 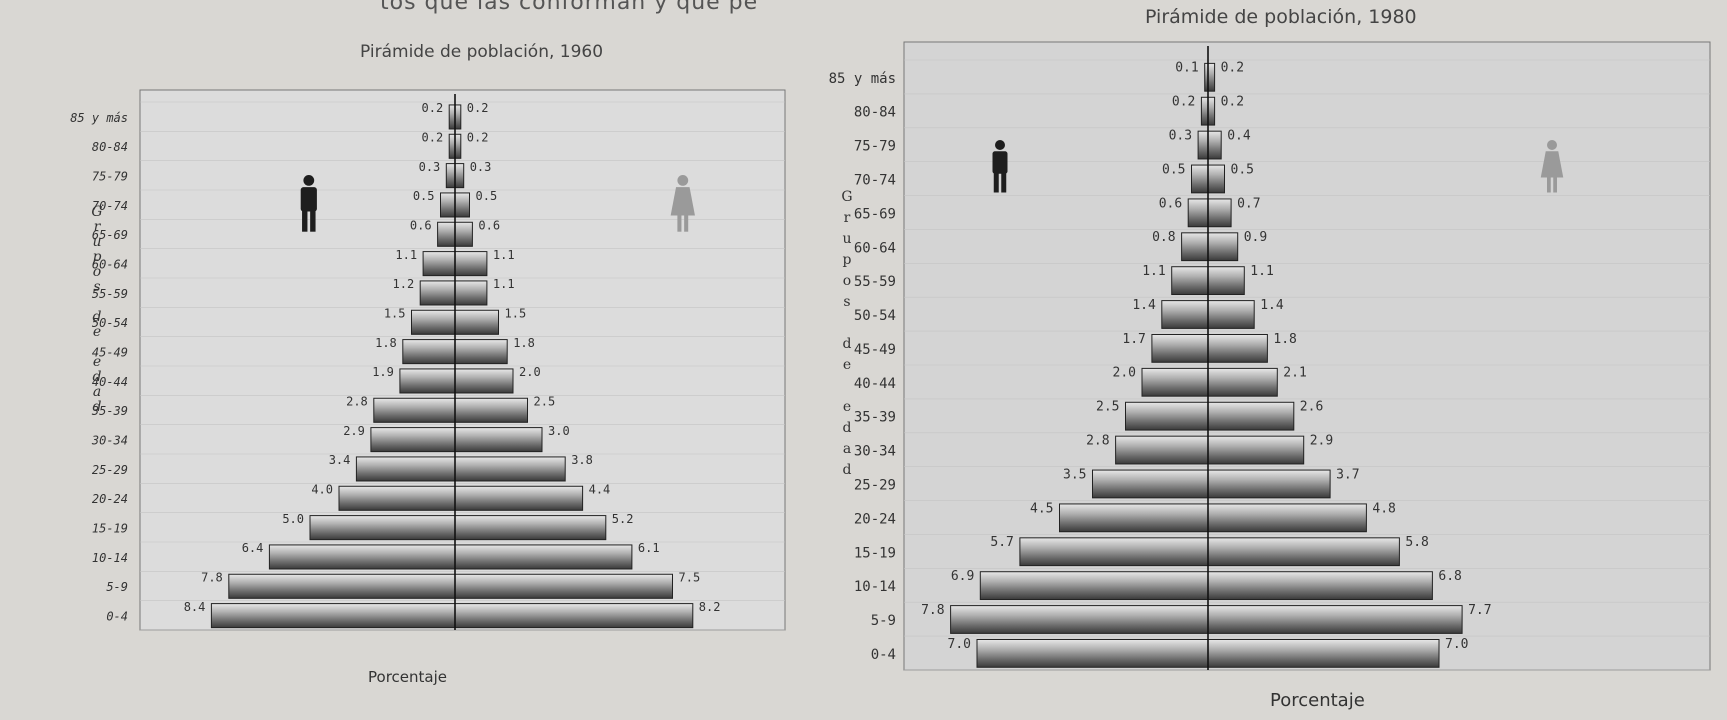 I want to click on value-label-right: 0.7, so click(x=1248, y=203).